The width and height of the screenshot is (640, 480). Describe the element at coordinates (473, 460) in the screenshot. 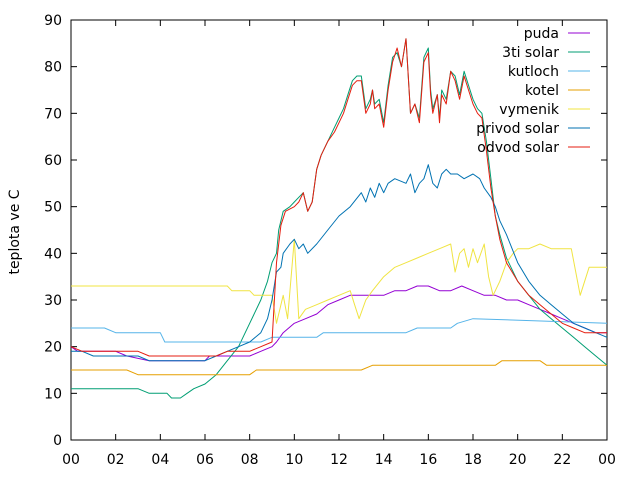

I see `x-tick-label: 18` at that location.